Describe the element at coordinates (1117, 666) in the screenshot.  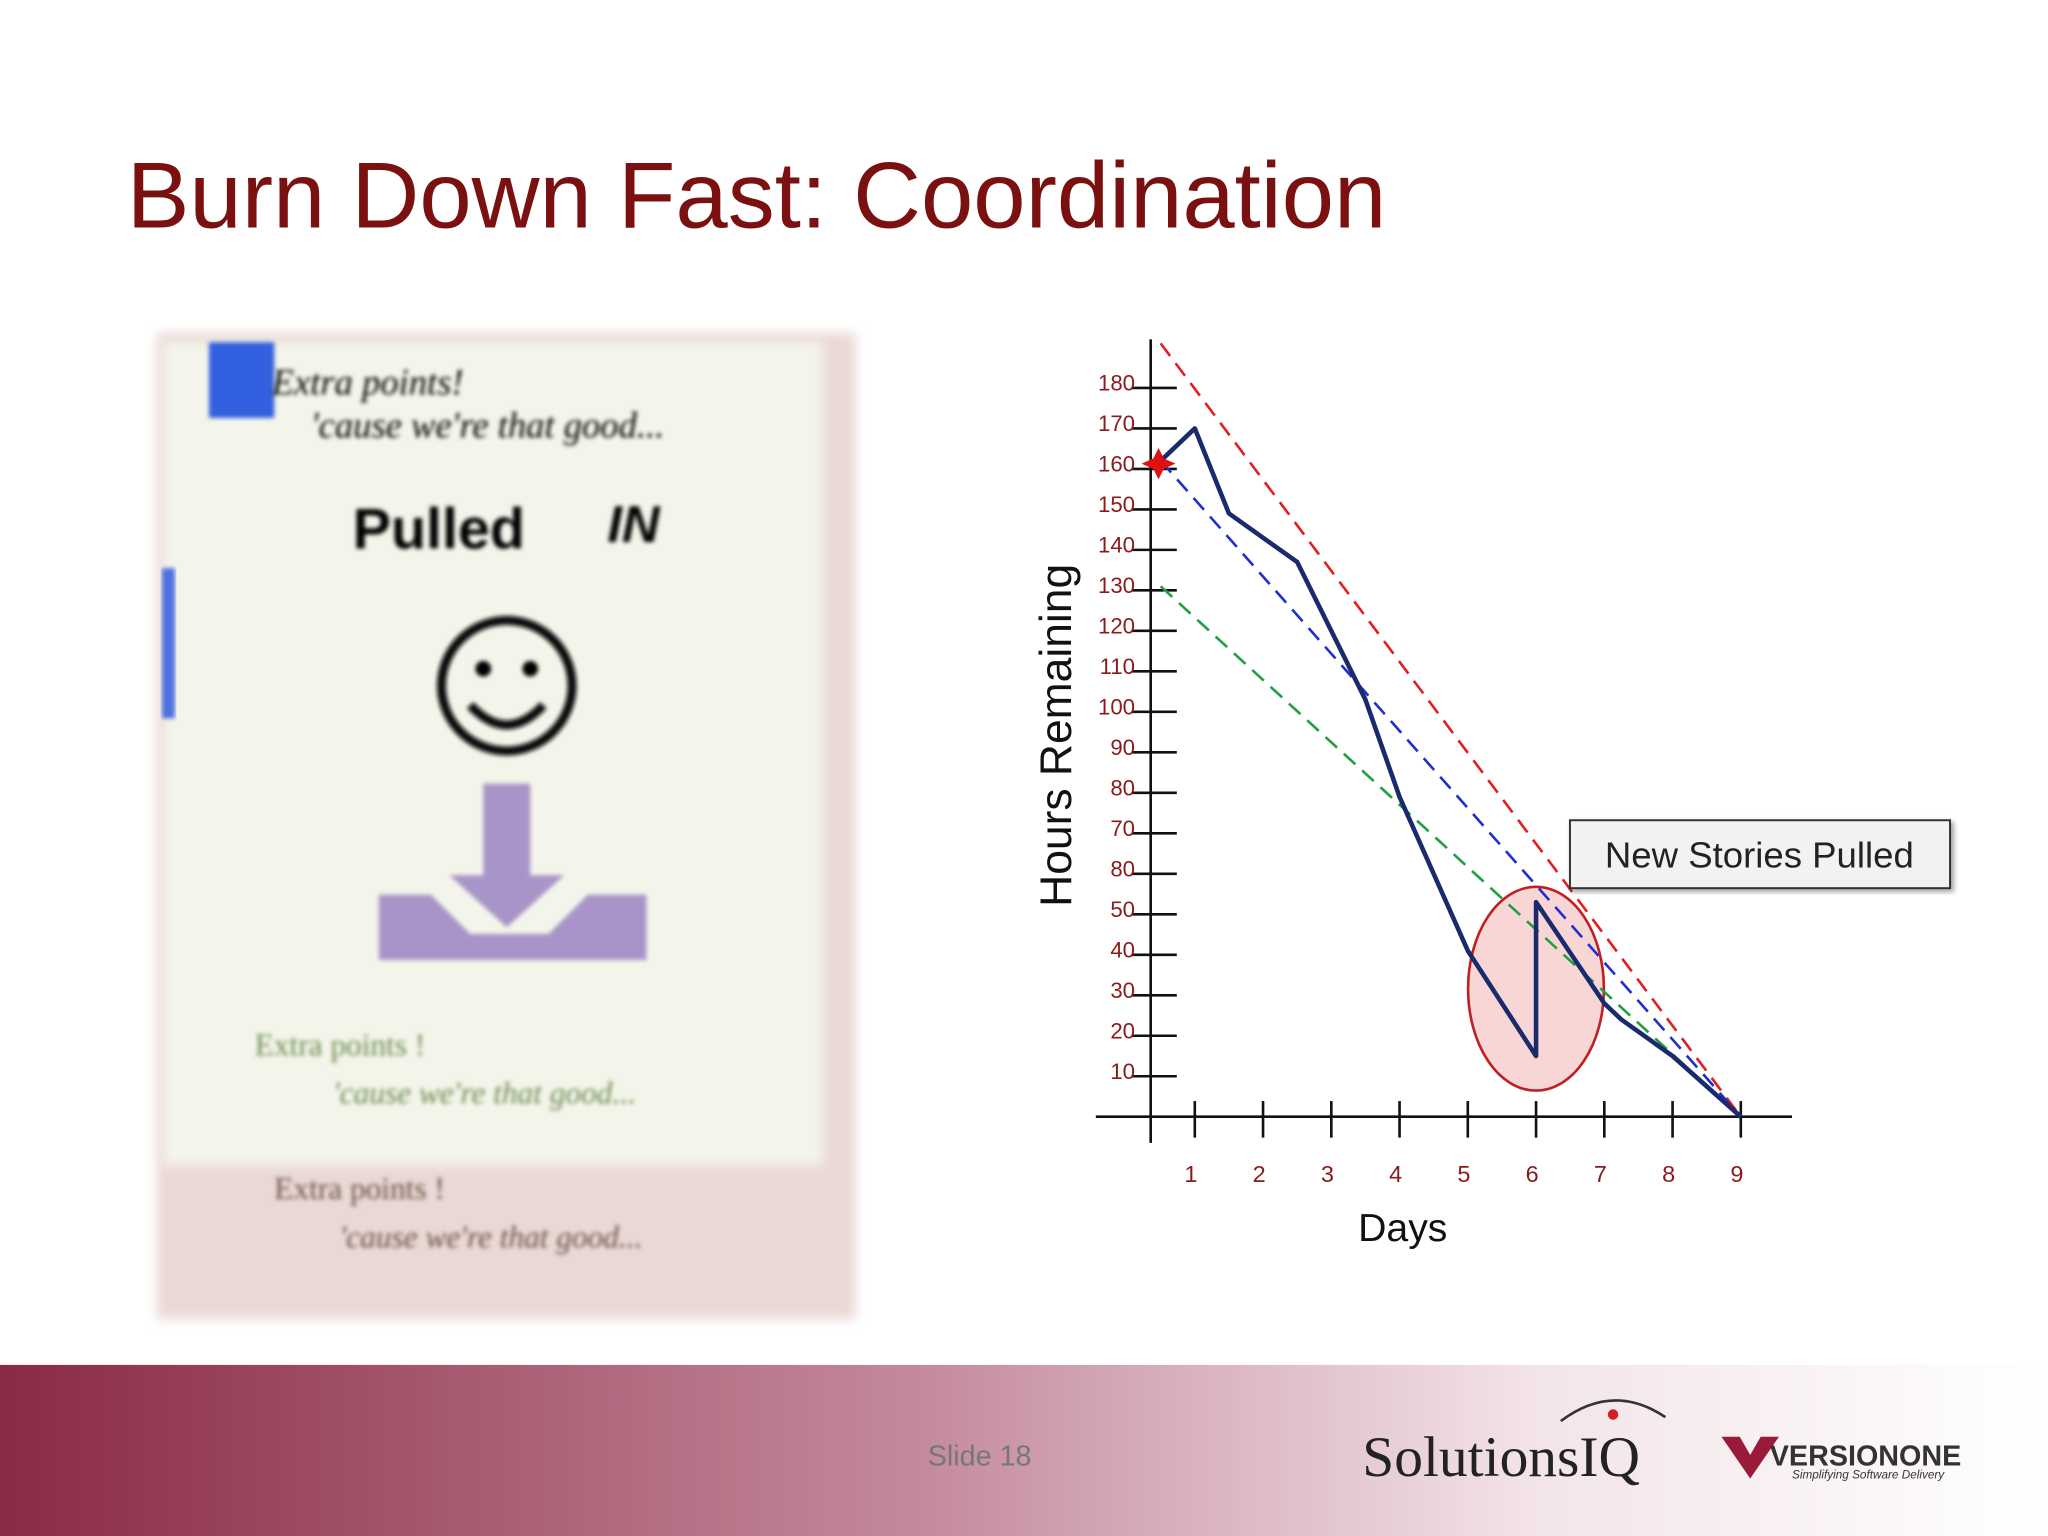
I see `y-tick-label: 110` at that location.